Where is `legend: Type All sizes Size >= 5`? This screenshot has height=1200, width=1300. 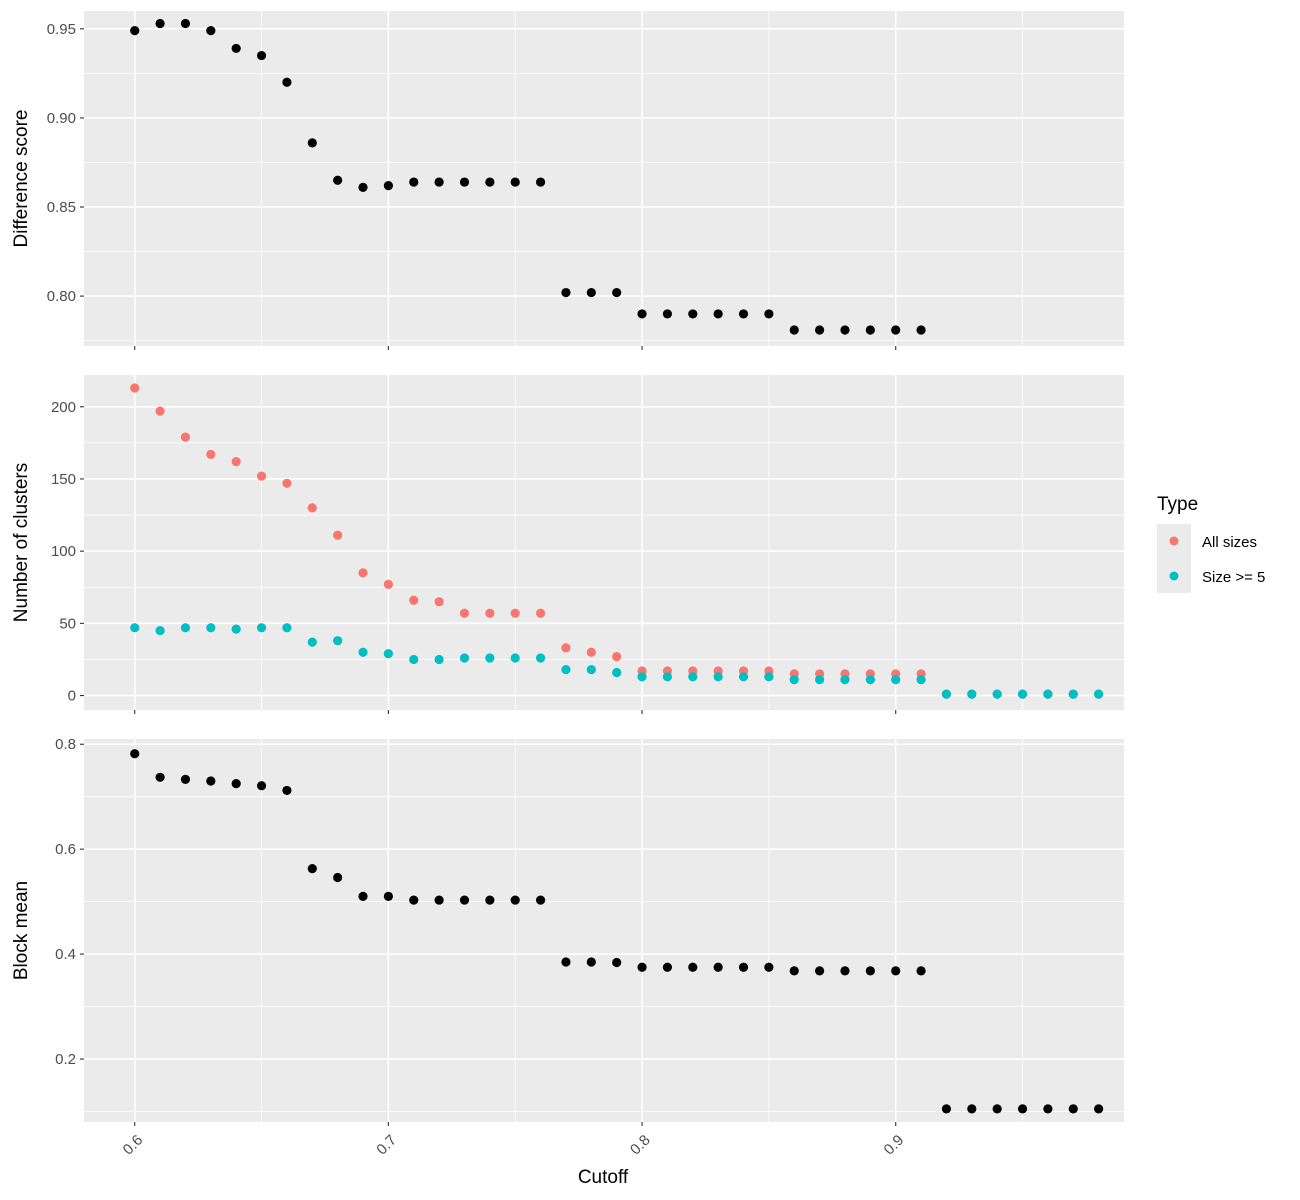 legend: Type All sizes Size >= 5 is located at coordinates (1211, 543).